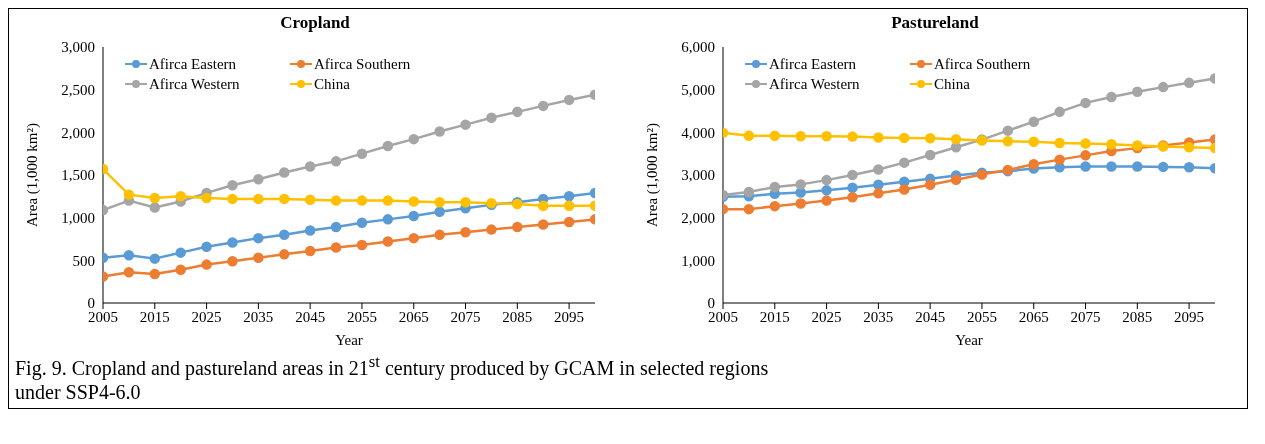  What do you see at coordinates (698, 89) in the screenshot?
I see `y-tick-label: 5,000` at bounding box center [698, 89].